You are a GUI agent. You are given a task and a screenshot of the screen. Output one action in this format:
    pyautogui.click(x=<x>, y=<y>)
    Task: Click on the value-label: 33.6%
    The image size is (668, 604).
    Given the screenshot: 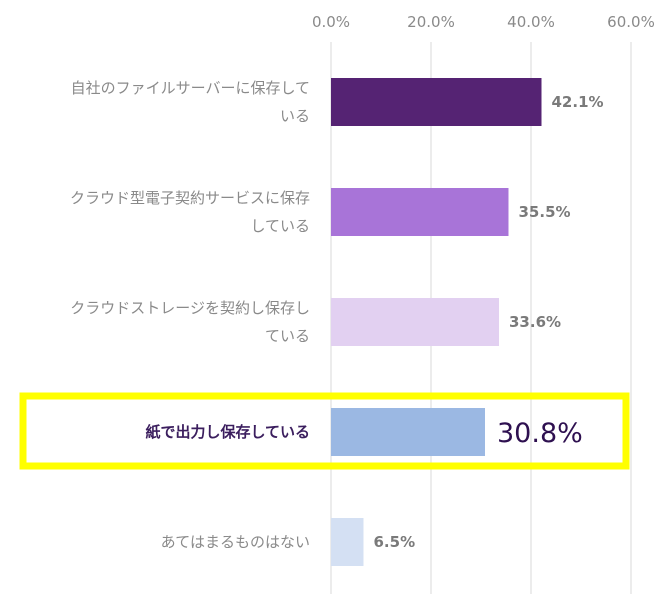 What is the action you would take?
    pyautogui.click(x=535, y=322)
    